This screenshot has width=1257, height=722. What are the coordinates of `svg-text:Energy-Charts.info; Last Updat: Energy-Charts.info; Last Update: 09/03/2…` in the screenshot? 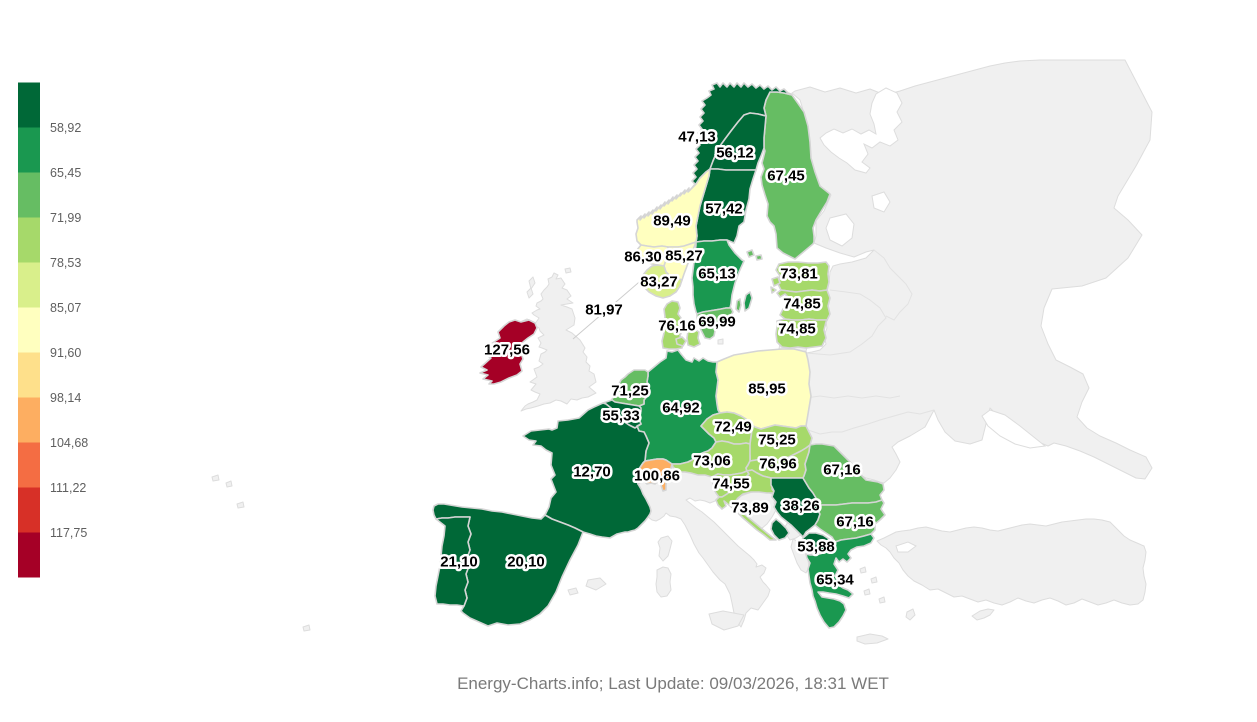 It's located at (673, 683).